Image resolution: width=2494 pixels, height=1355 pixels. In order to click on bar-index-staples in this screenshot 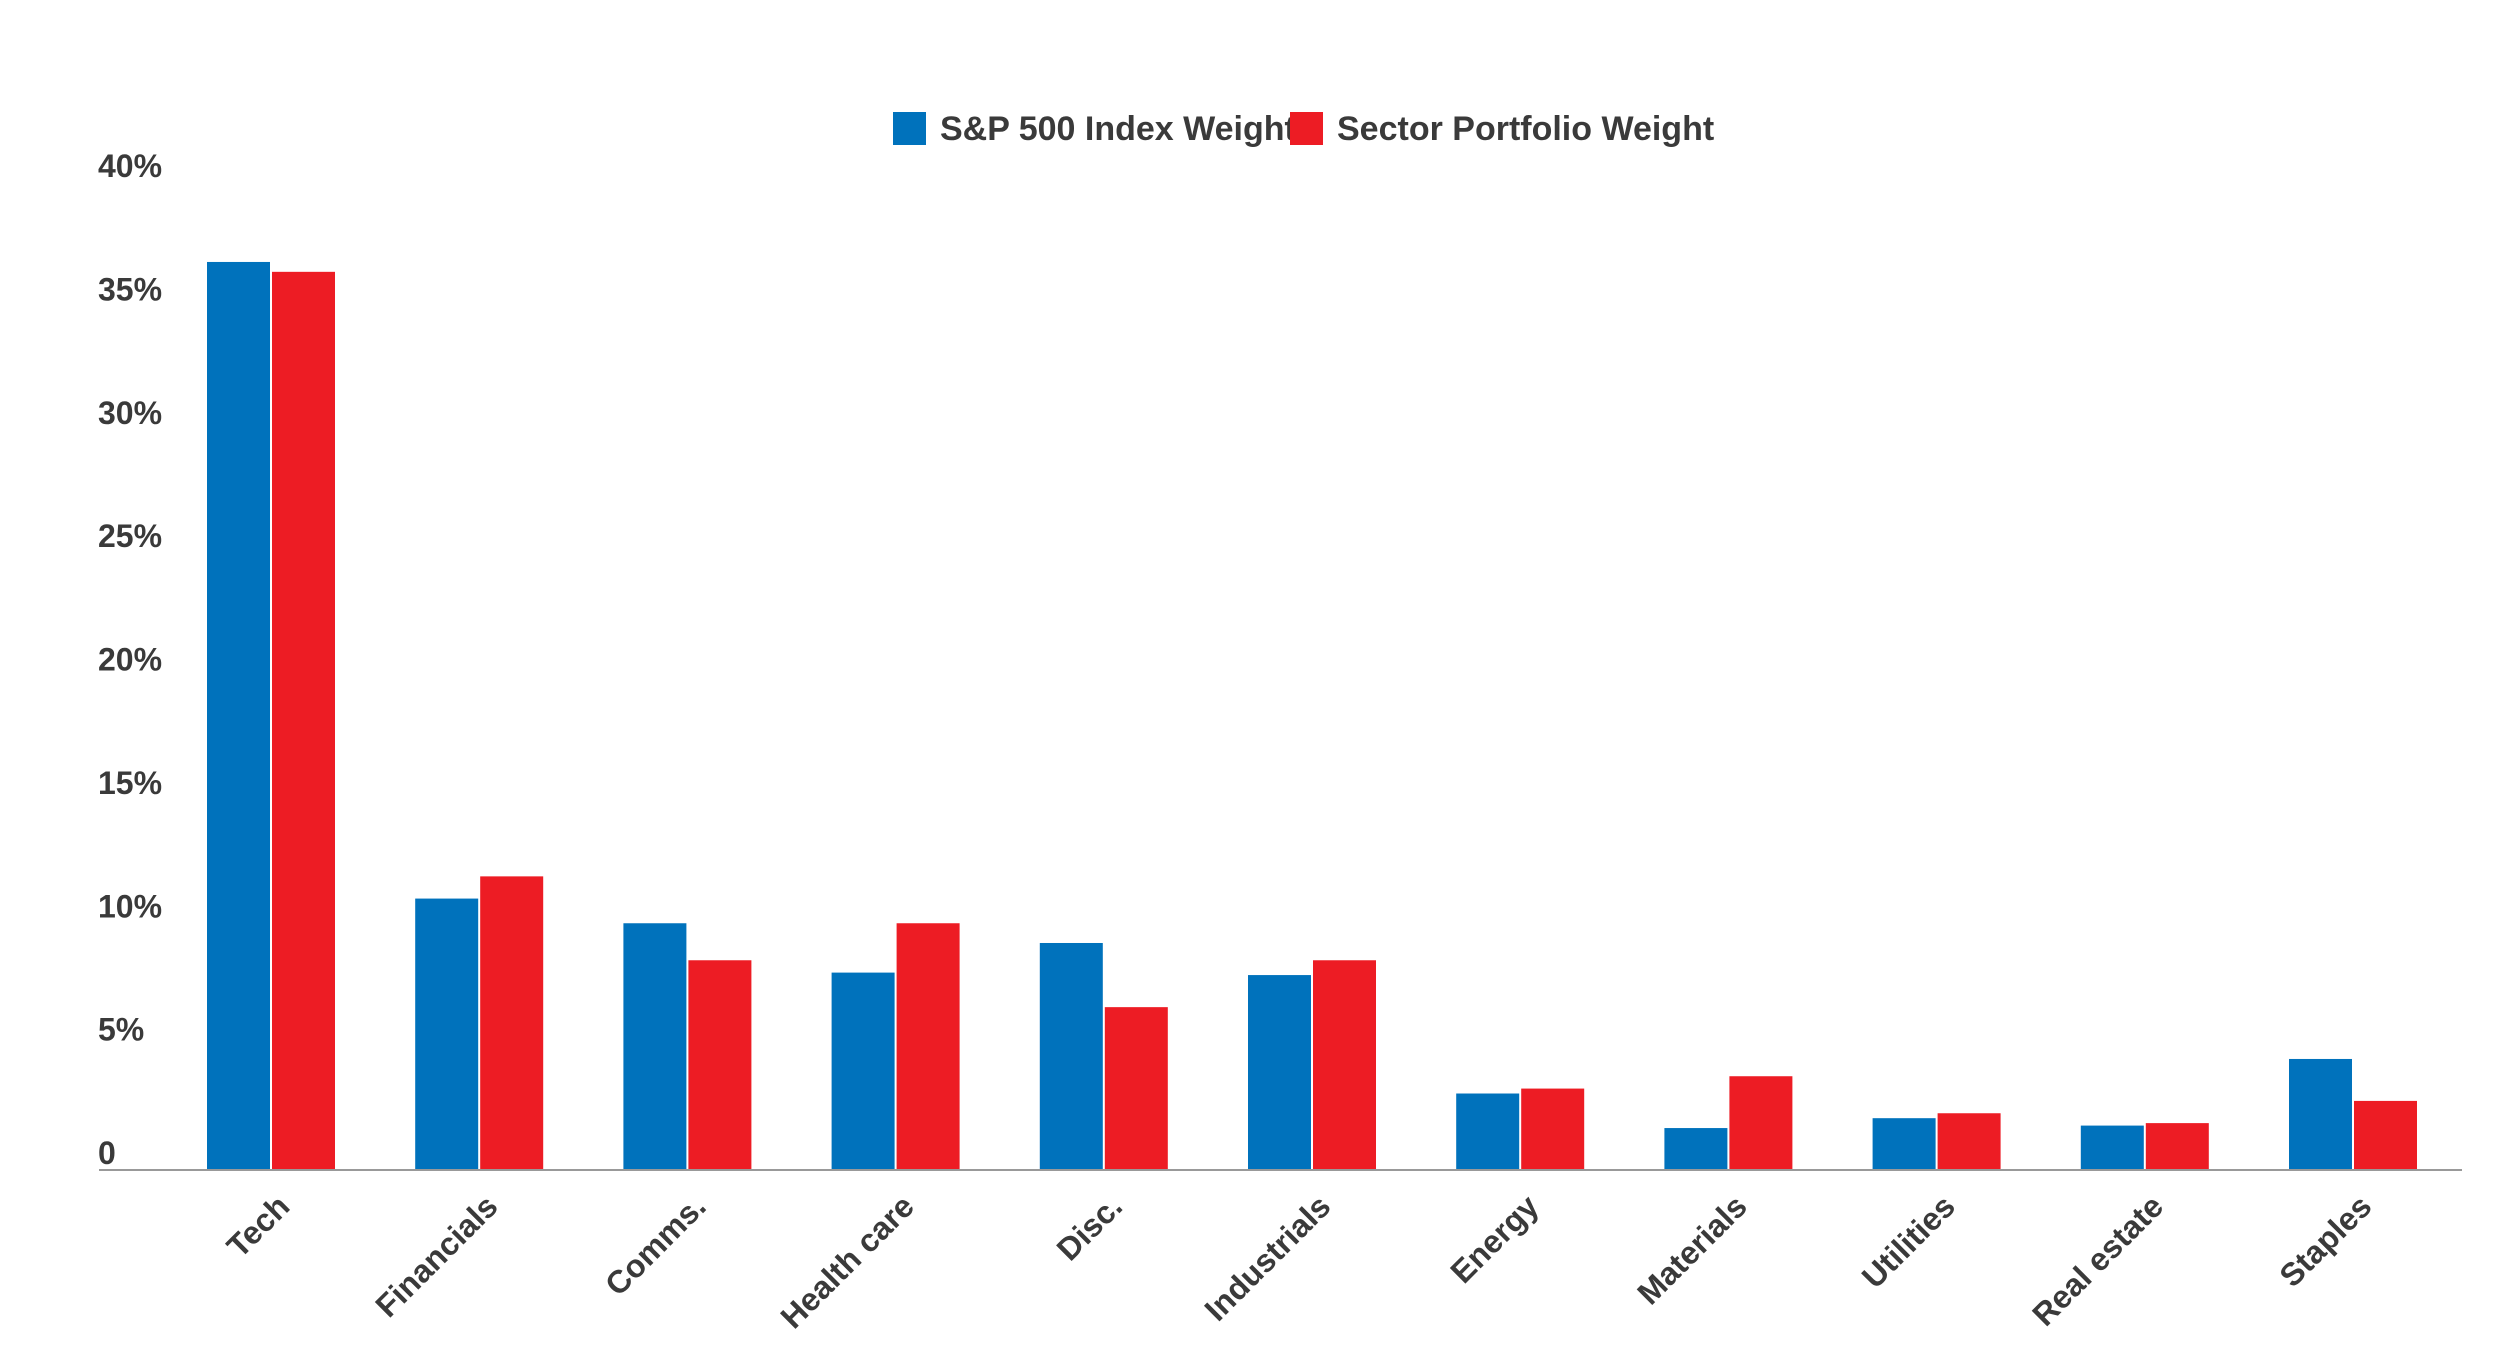, I will do `click(2320, 1114)`.